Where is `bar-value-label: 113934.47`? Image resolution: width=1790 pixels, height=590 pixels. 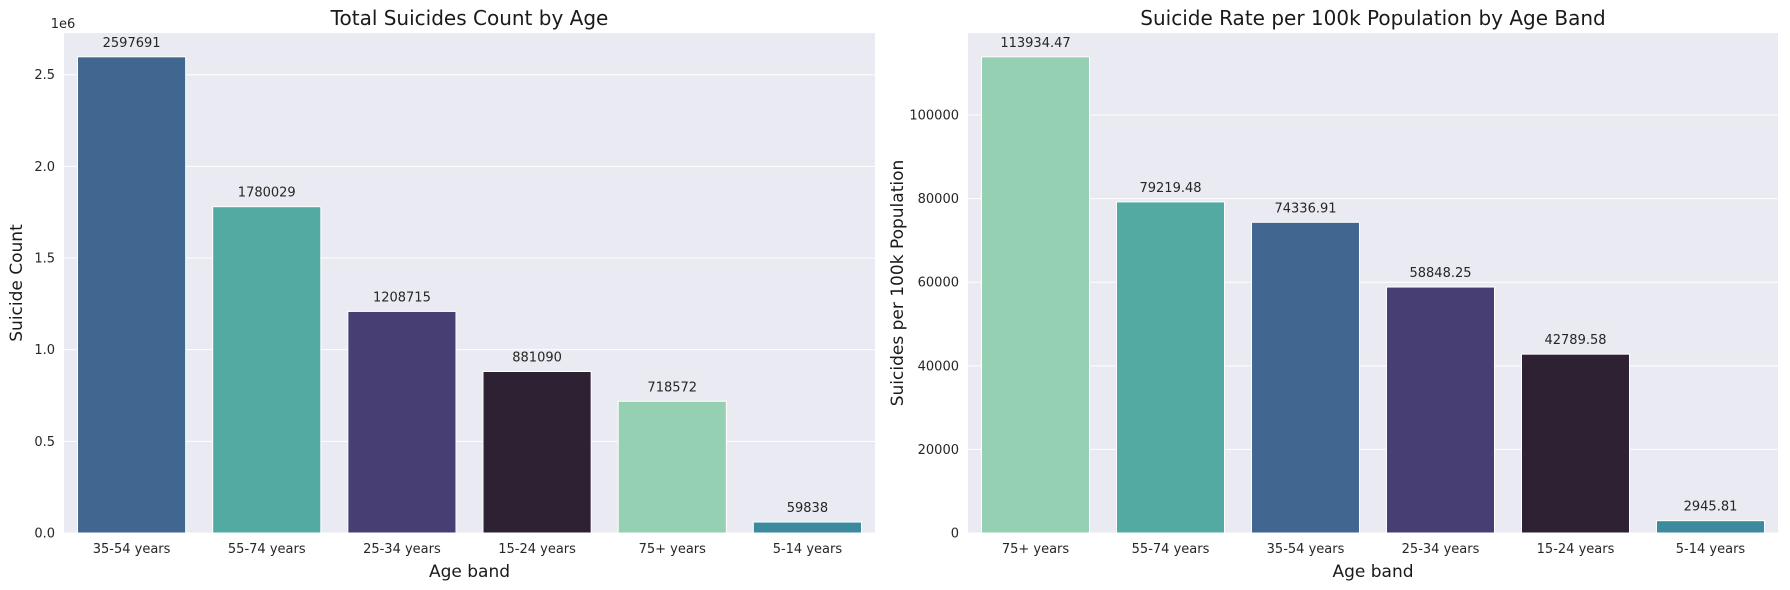 bar-value-label: 113934.47 is located at coordinates (1035, 43).